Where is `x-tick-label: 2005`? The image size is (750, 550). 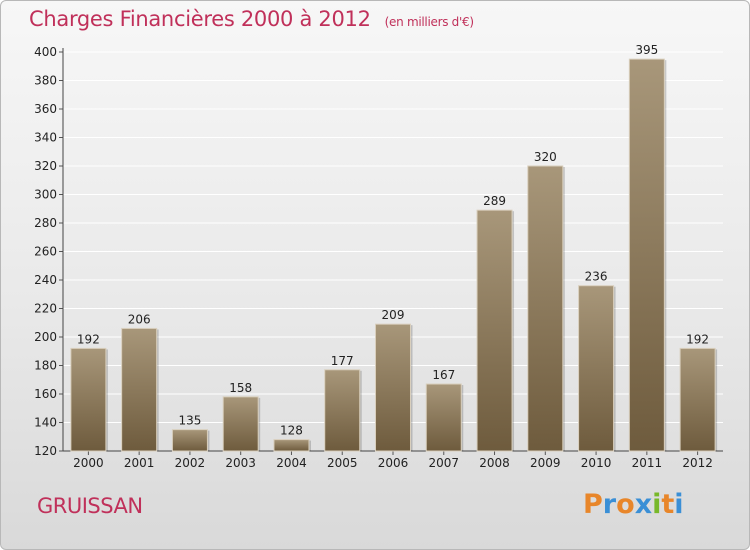
x-tick-label: 2005 is located at coordinates (342, 463).